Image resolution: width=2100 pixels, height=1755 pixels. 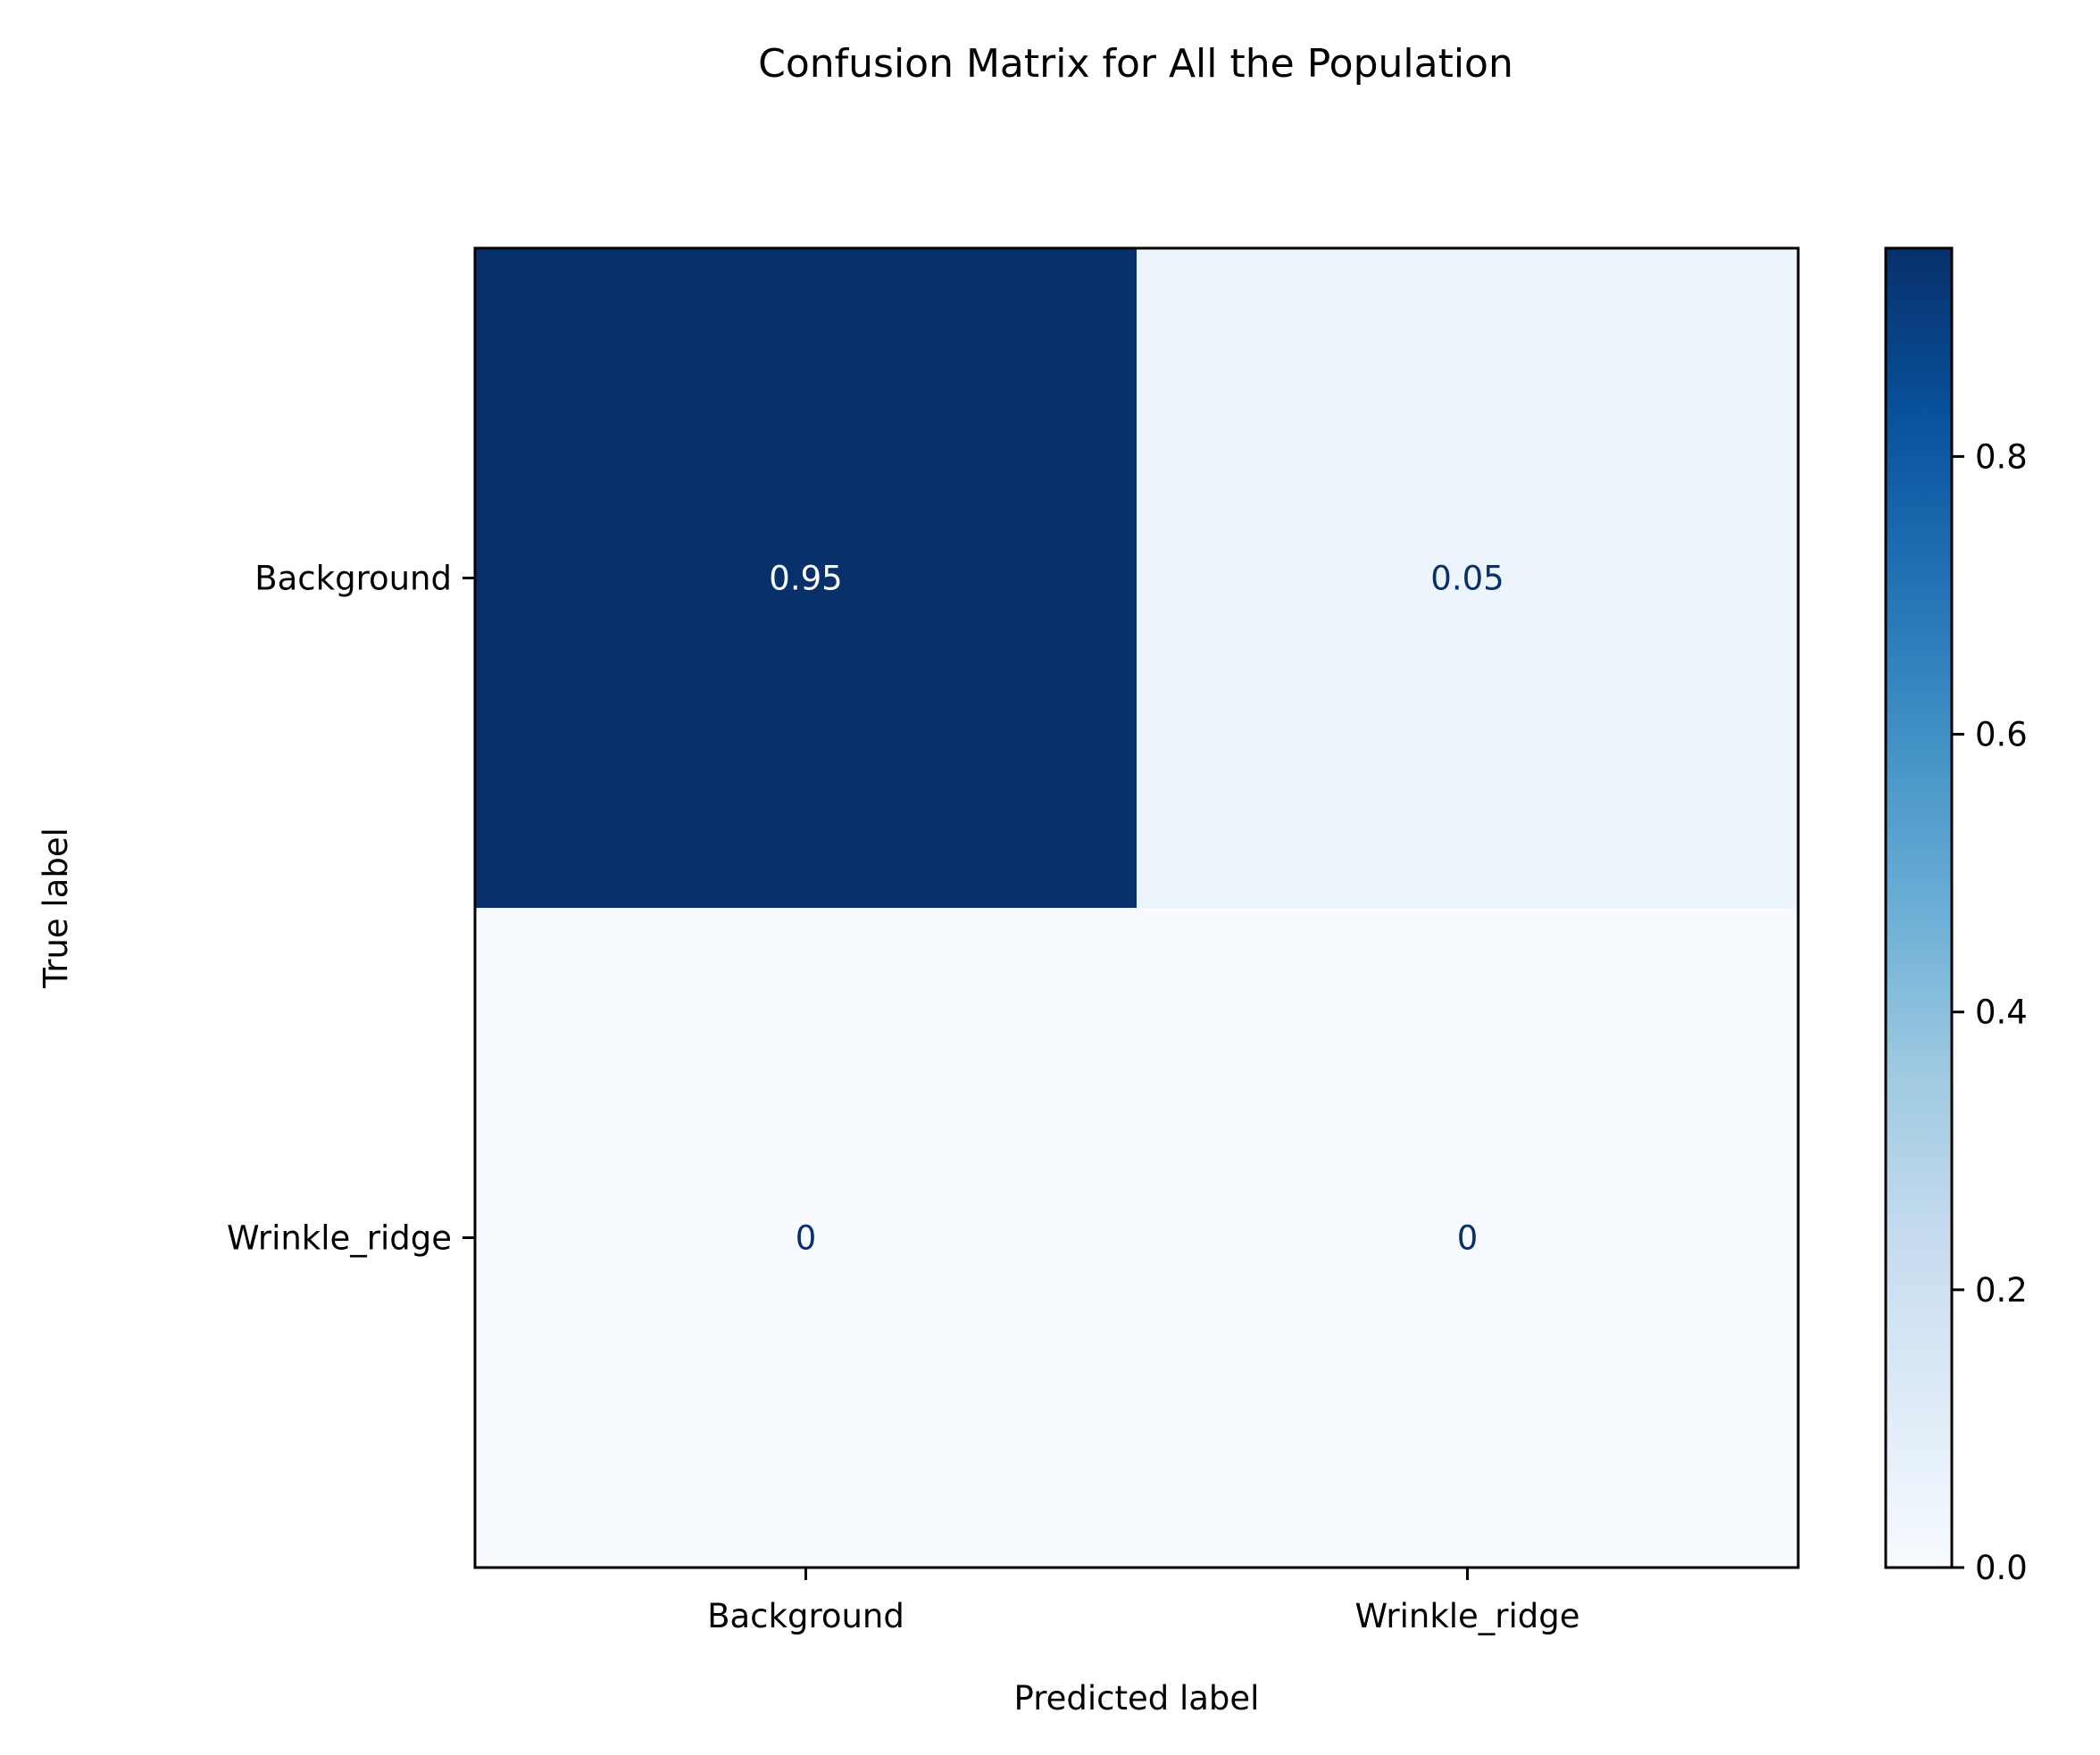 What do you see at coordinates (1919, 907) in the screenshot?
I see `colorbar` at bounding box center [1919, 907].